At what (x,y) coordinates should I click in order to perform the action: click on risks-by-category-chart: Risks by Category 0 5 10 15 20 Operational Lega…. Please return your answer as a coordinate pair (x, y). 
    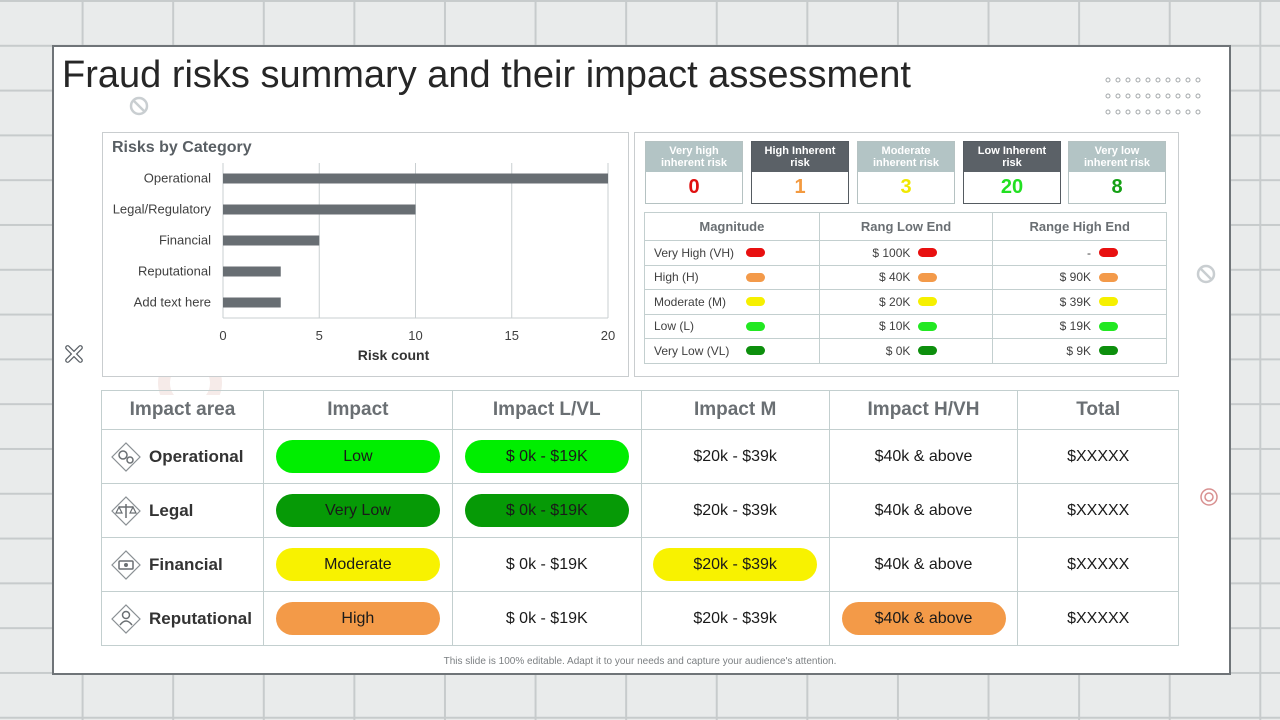
    Looking at the image, I should click on (365, 254).